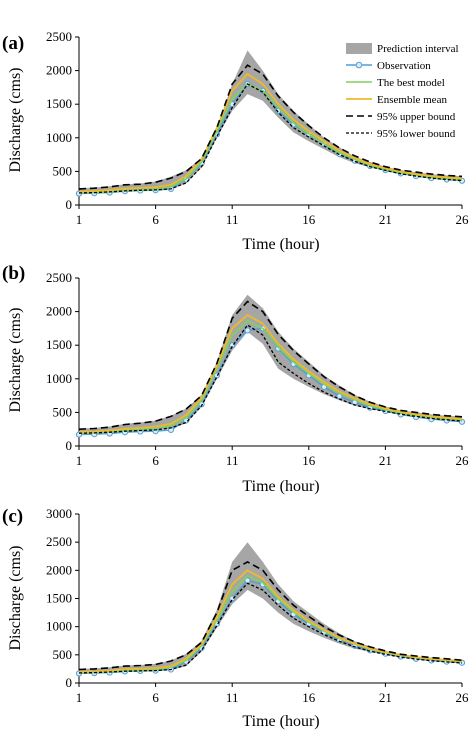 This screenshot has width=474, height=735. I want to click on panel-b: (b), so click(13, 273).